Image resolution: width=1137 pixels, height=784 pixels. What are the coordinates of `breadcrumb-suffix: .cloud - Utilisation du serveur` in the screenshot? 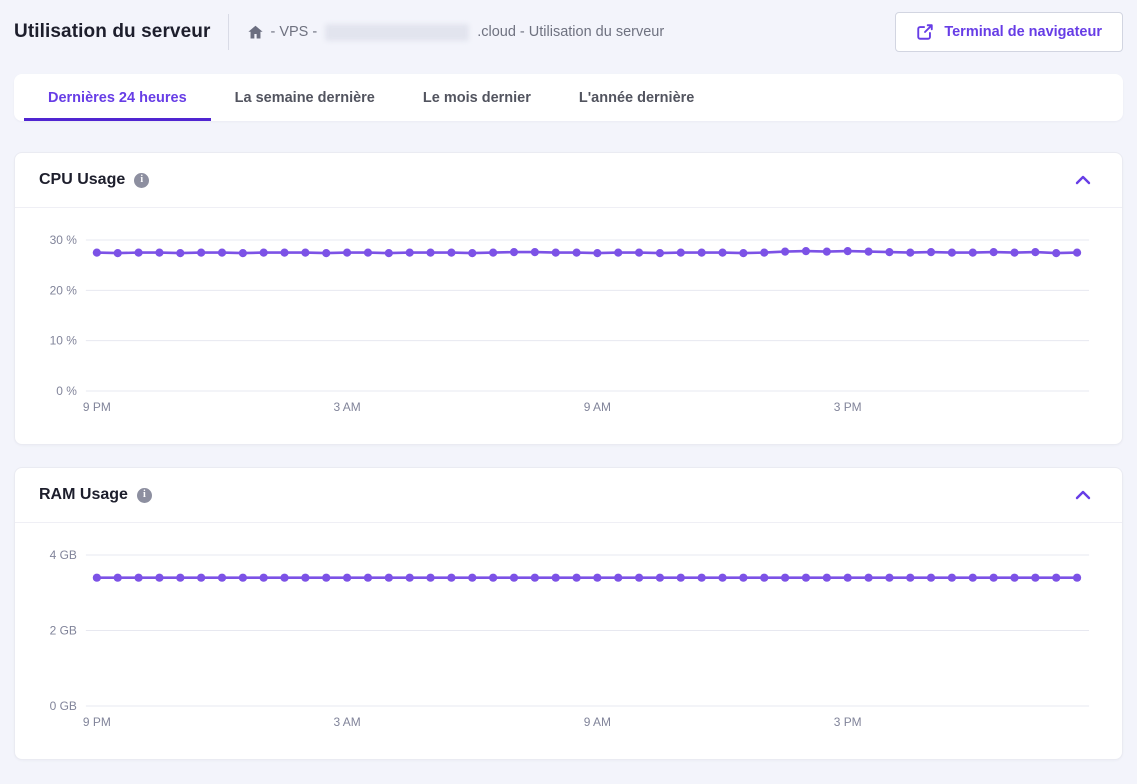 It's located at (571, 32).